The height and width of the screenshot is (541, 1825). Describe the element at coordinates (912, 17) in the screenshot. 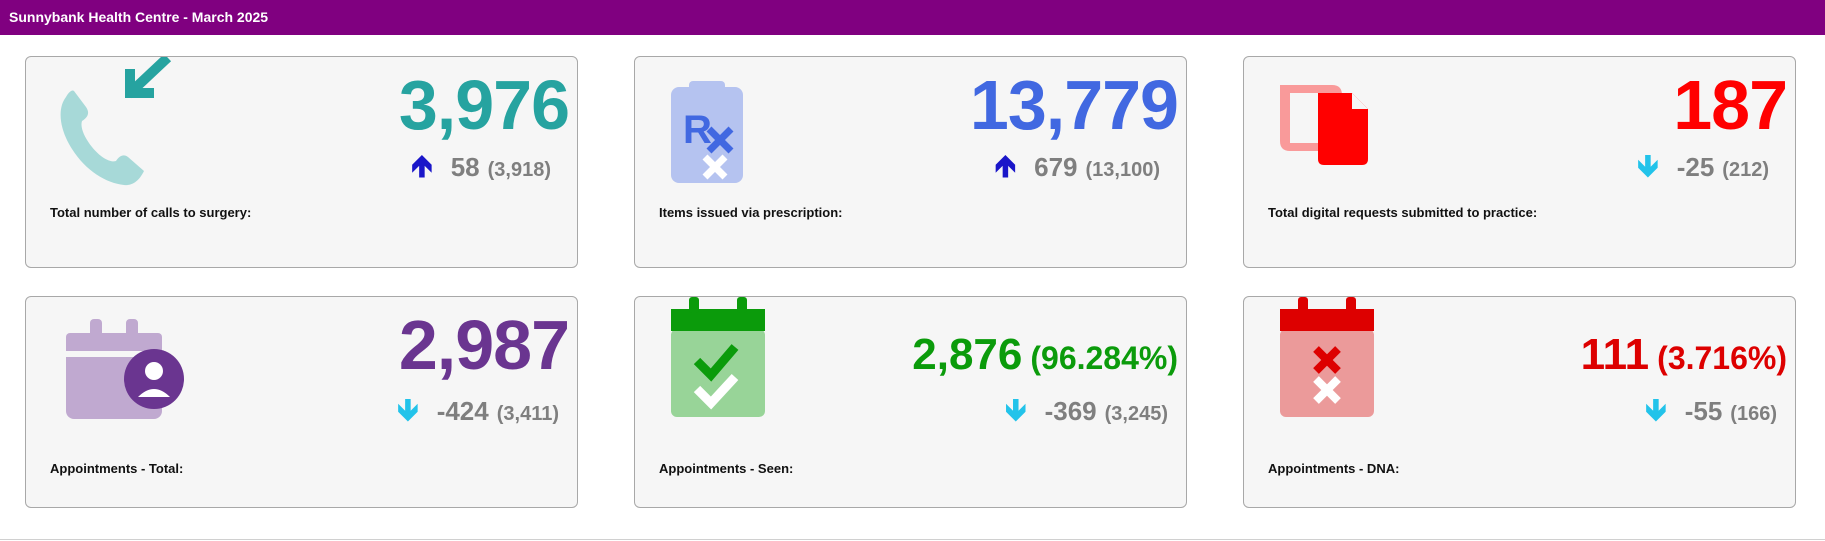

I see `dashboard-title: Sunnybank Health Centre - March 2025` at that location.